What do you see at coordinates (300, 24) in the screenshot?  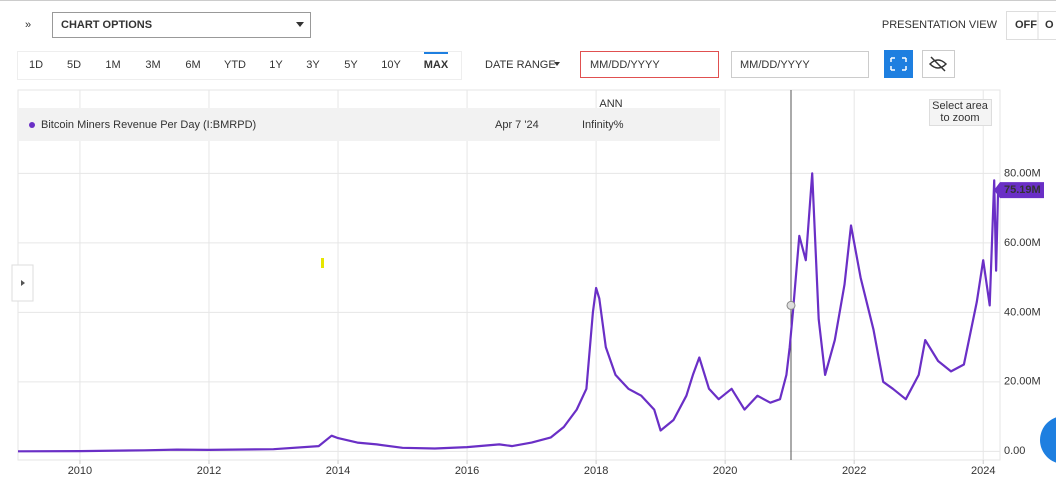 I see `dropdown-arrow` at bounding box center [300, 24].